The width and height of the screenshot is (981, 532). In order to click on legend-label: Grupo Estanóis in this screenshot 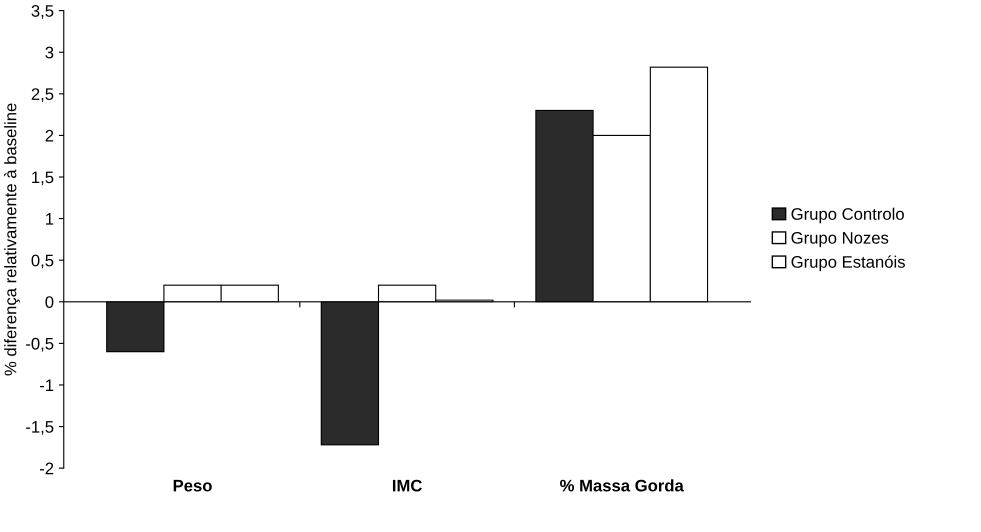, I will do `click(848, 263)`.